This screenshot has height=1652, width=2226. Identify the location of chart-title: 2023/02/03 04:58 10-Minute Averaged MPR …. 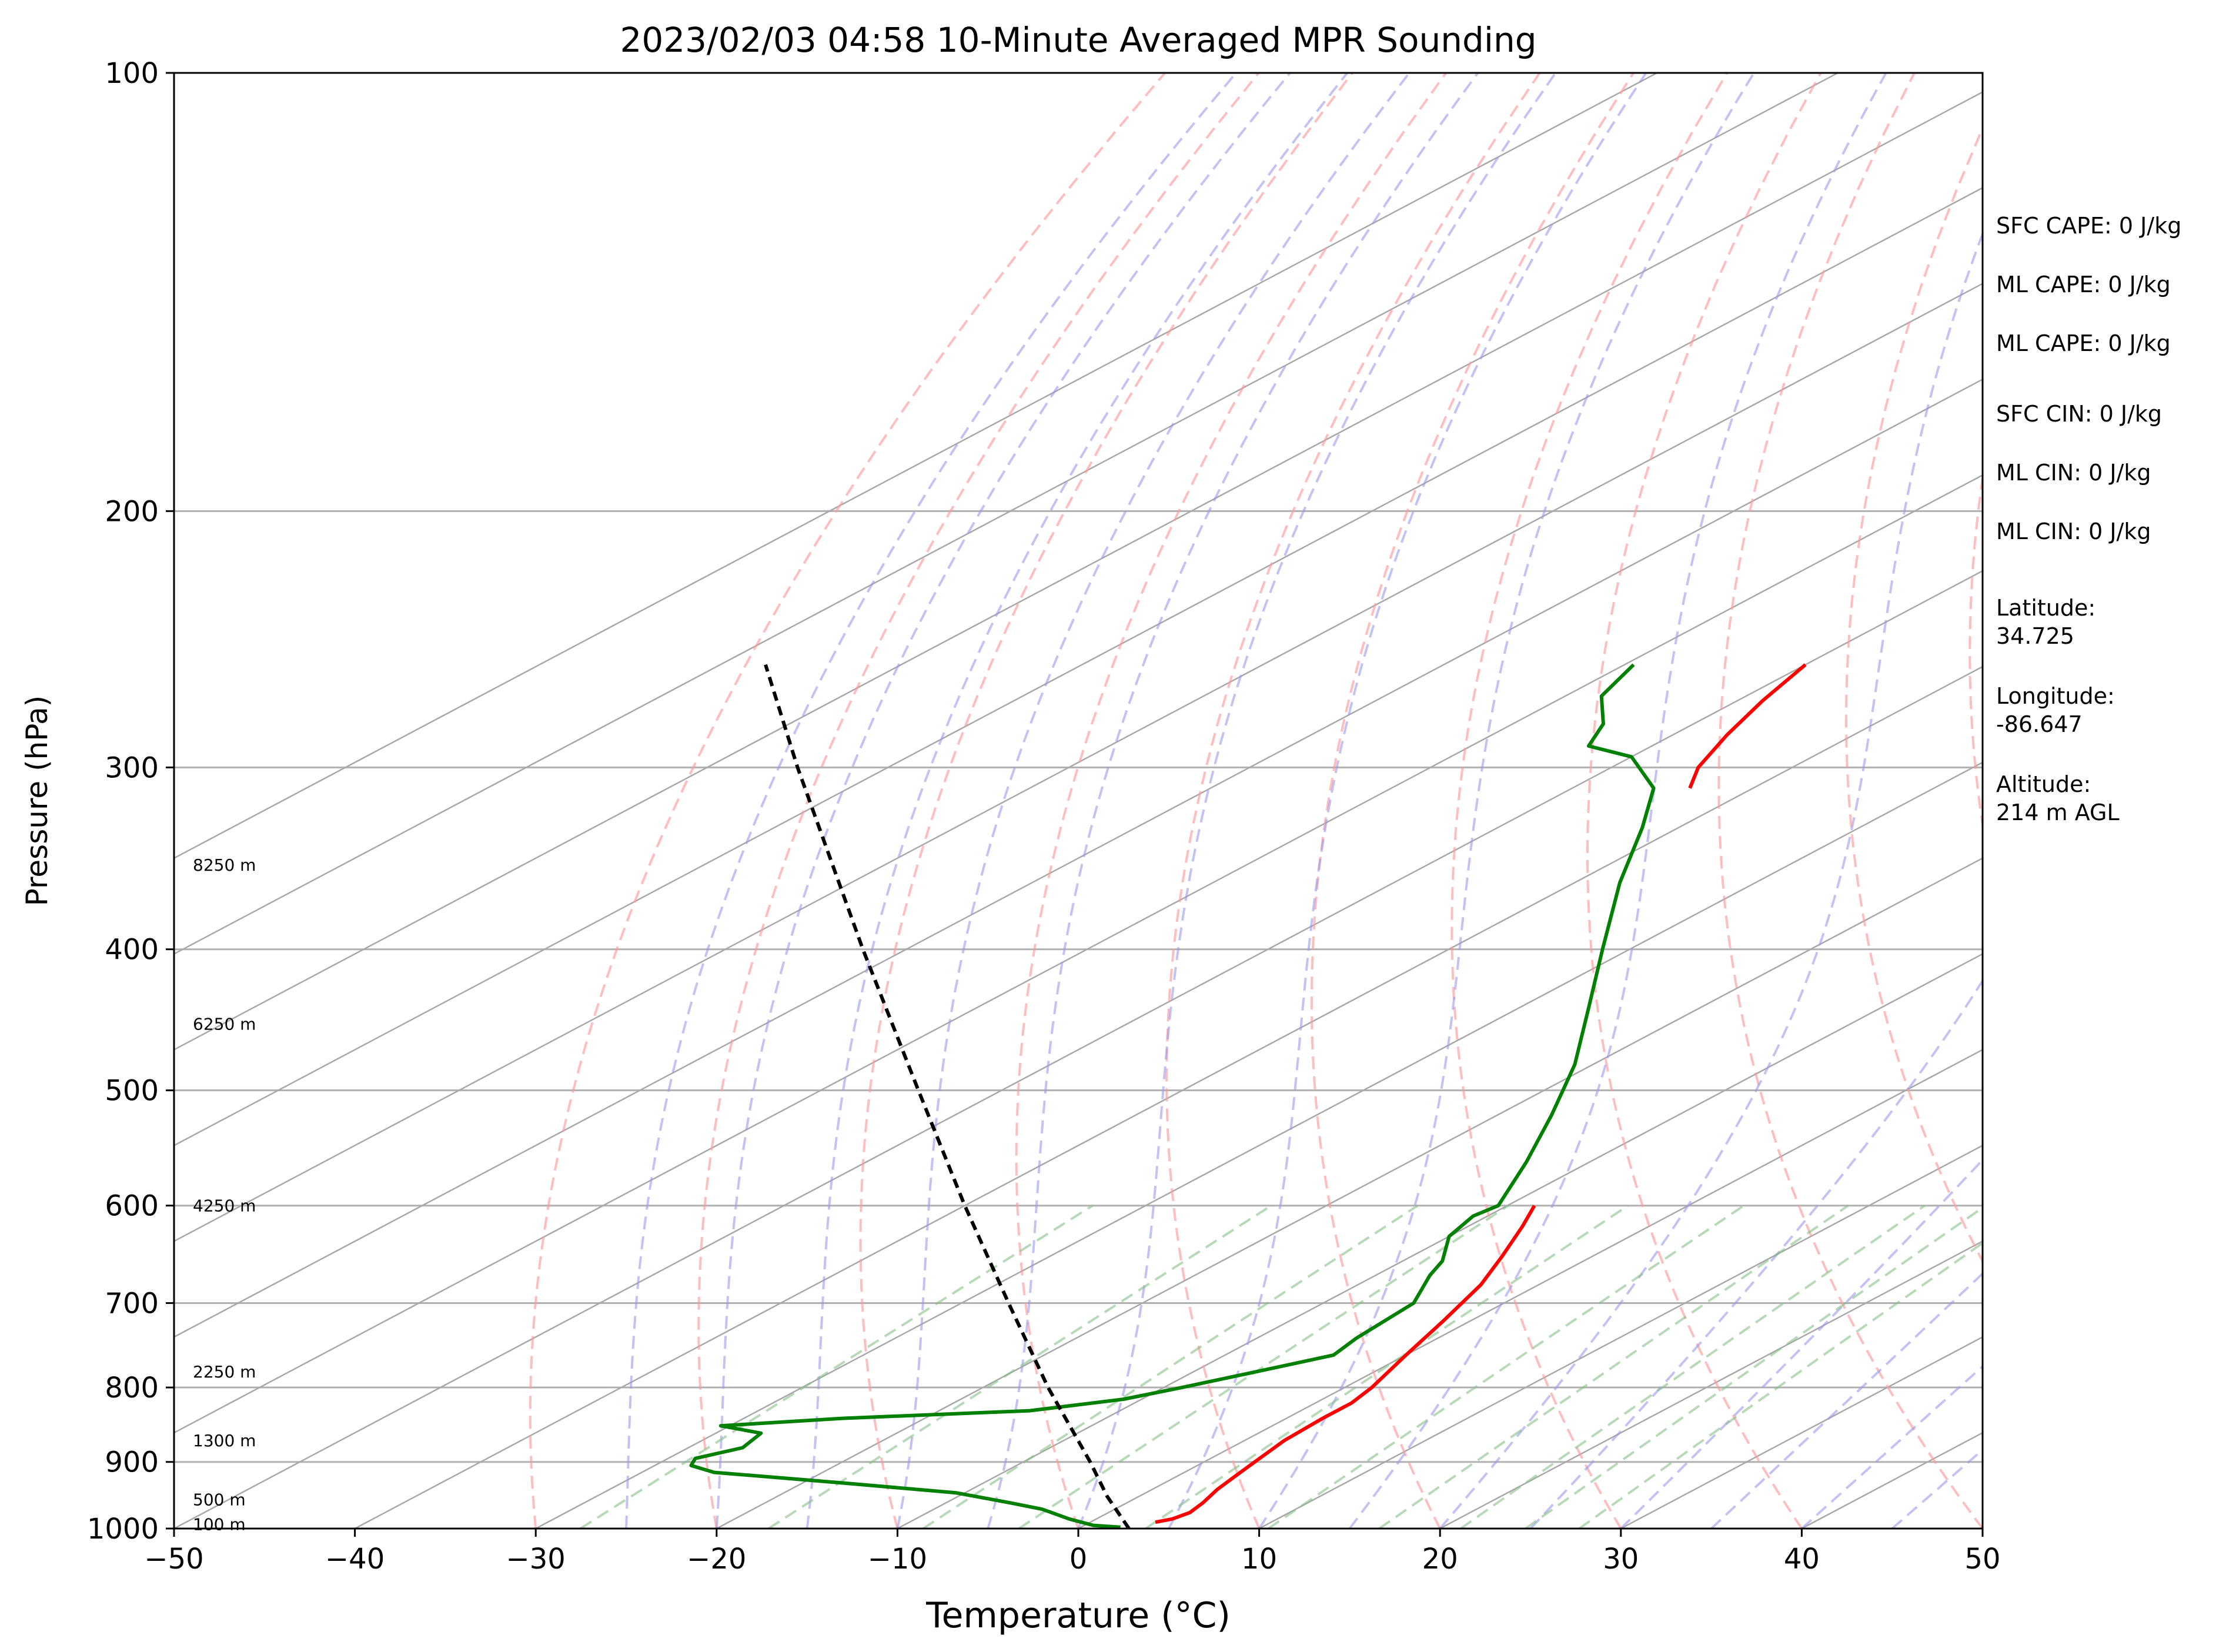
(1078, 40).